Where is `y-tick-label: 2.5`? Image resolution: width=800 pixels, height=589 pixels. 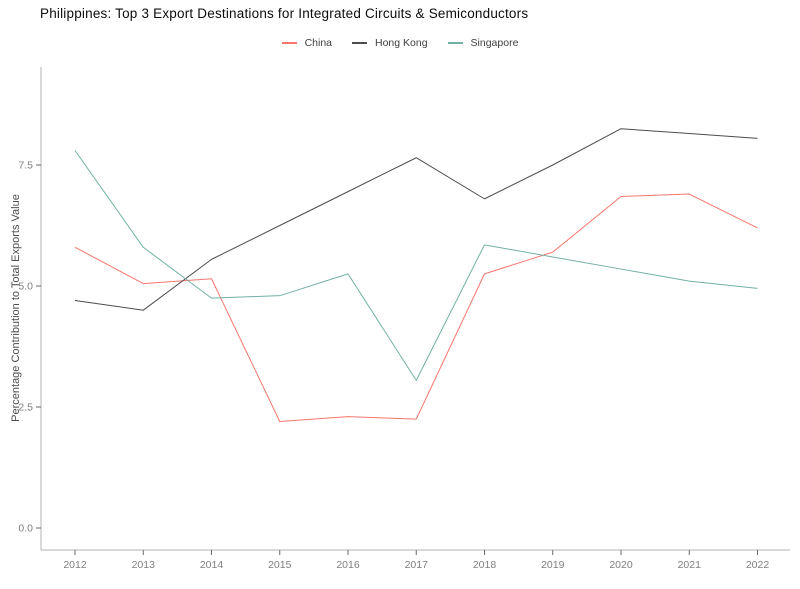
y-tick-label: 2.5 is located at coordinates (25, 408).